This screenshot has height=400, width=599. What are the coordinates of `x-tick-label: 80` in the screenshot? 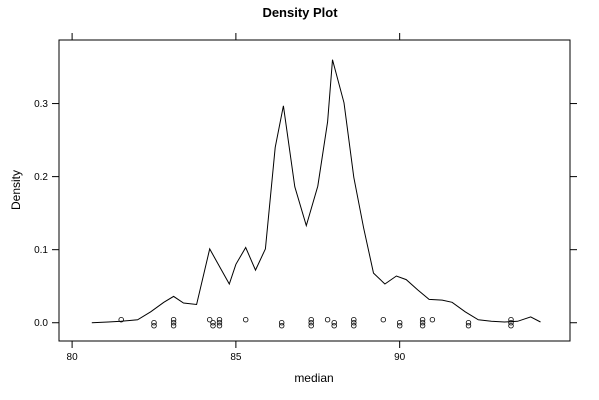 It's located at (73, 357).